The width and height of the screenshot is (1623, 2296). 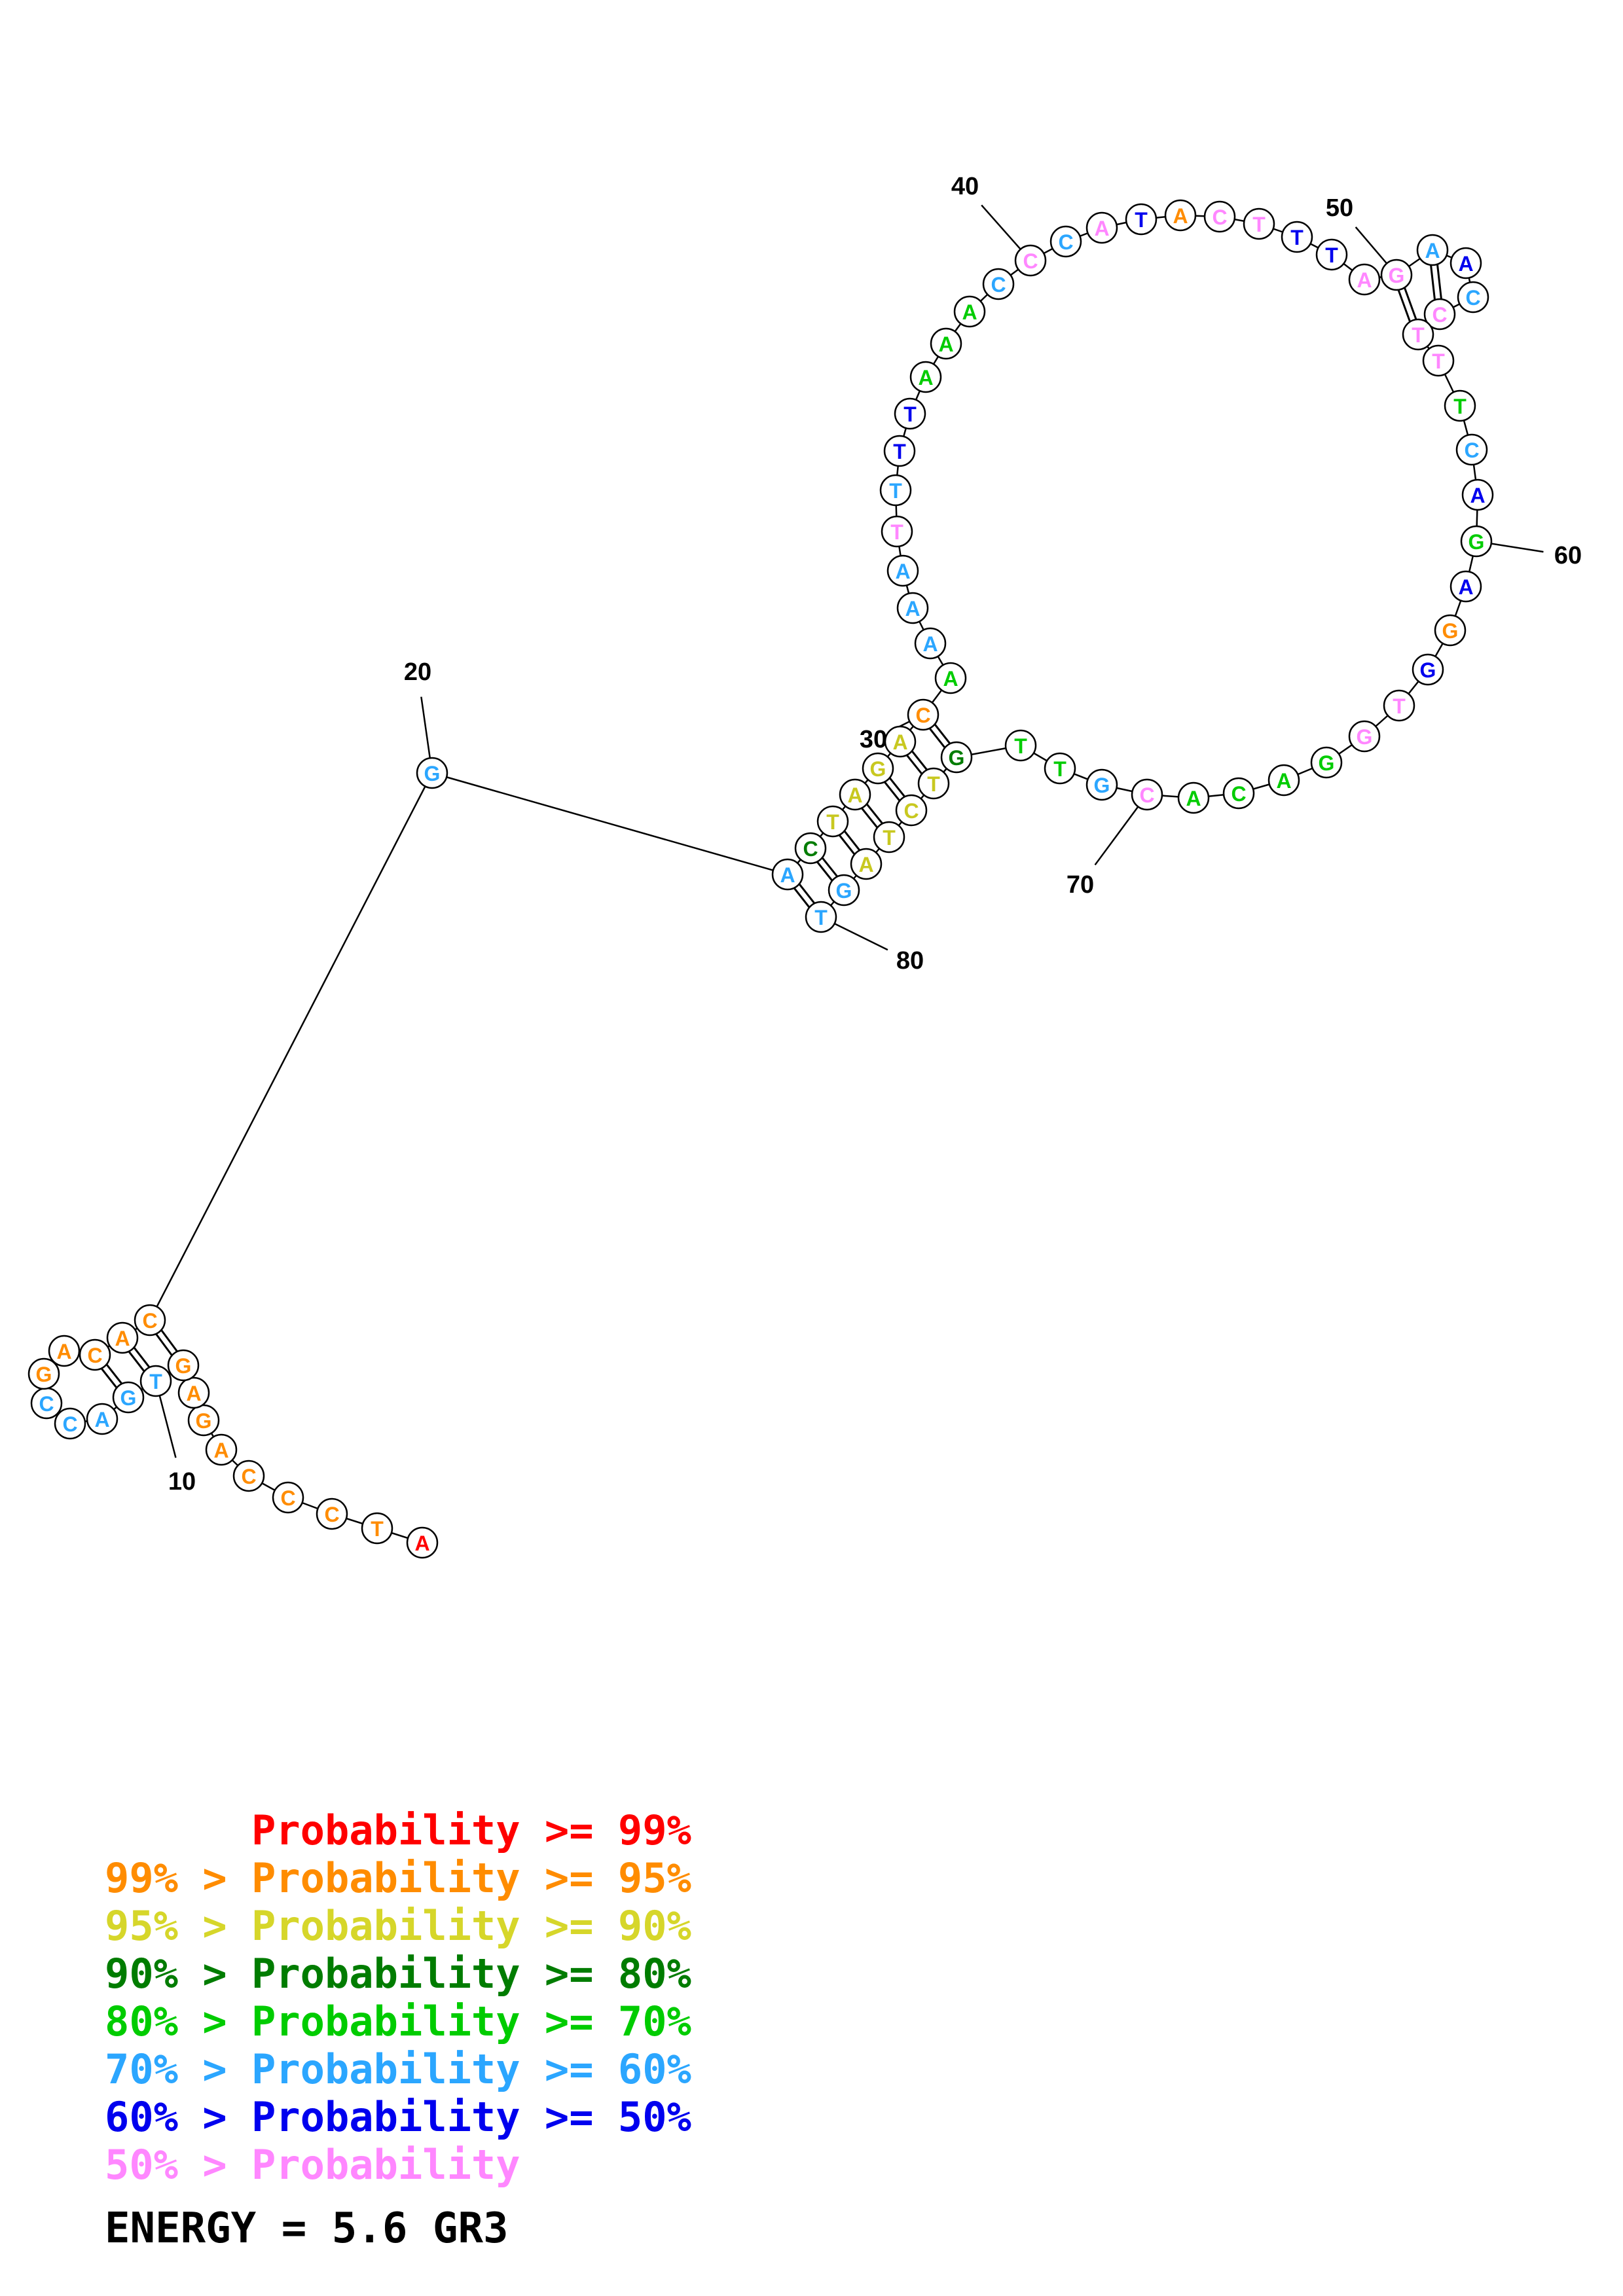 I want to click on position-label: 80, so click(x=910, y=961).